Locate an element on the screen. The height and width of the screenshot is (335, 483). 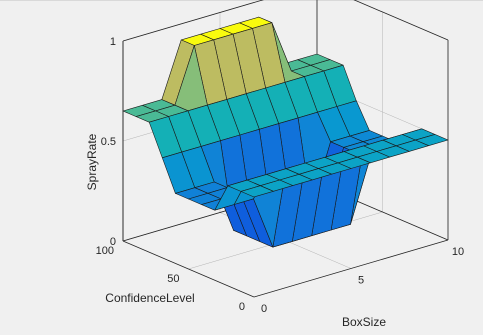
z-tick-label: 0 is located at coordinates (113, 242).